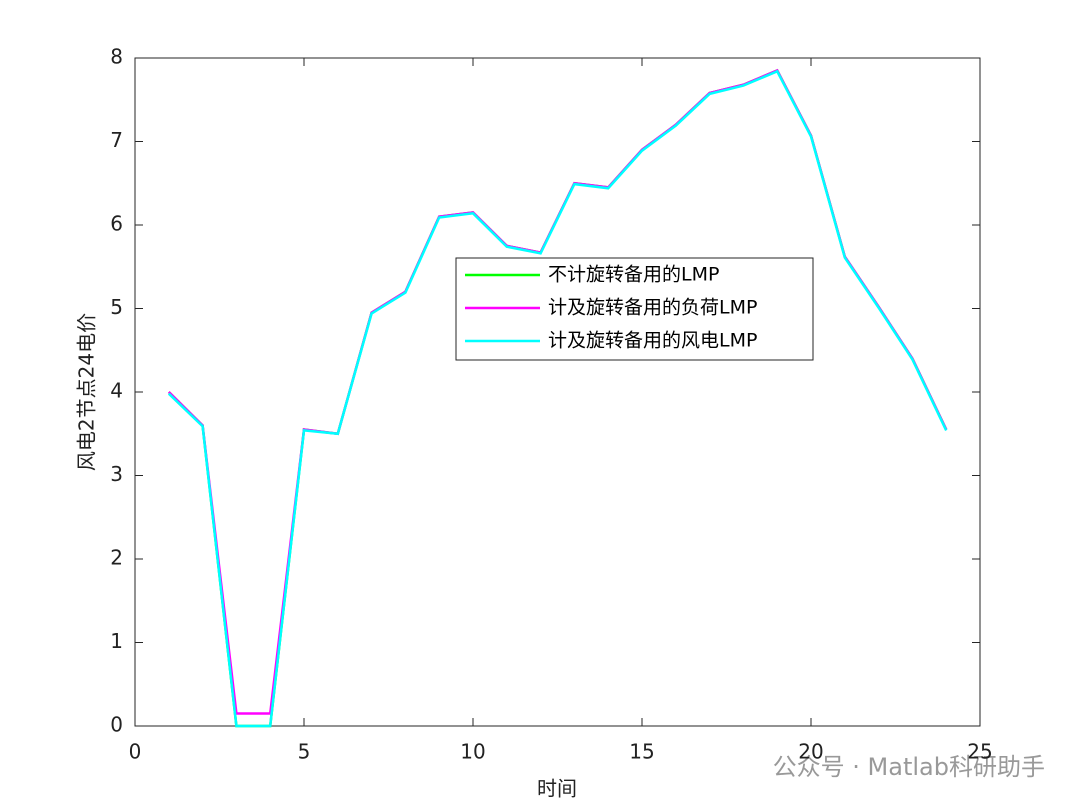 This screenshot has height=810, width=1080. I want to click on y-tick-label: 4, so click(116, 391).